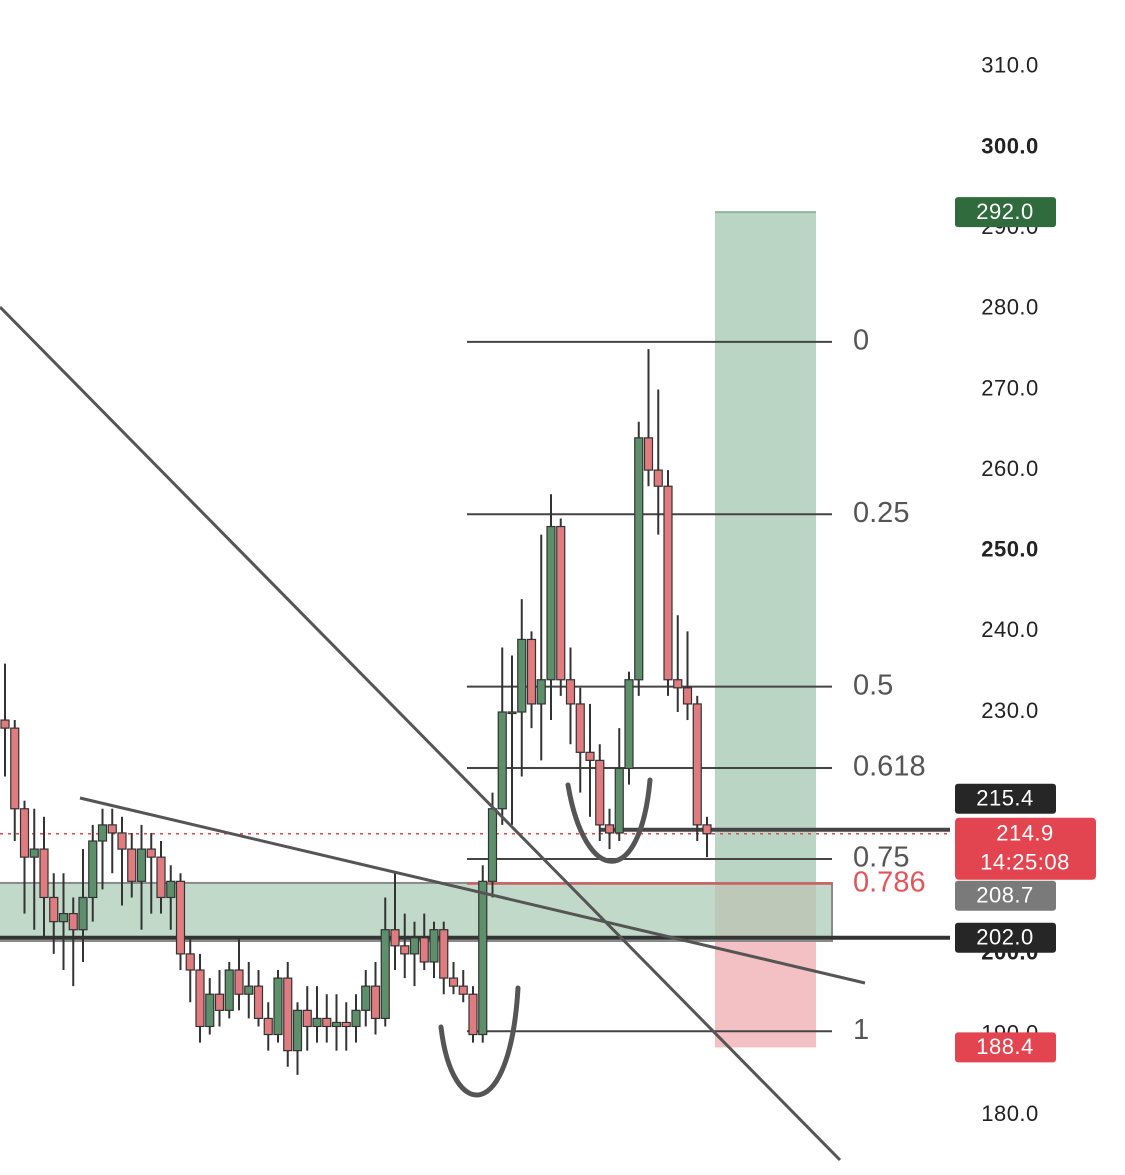 Image resolution: width=1125 pixels, height=1175 pixels. What do you see at coordinates (416, 911) in the screenshot?
I see `support-zone` at bounding box center [416, 911].